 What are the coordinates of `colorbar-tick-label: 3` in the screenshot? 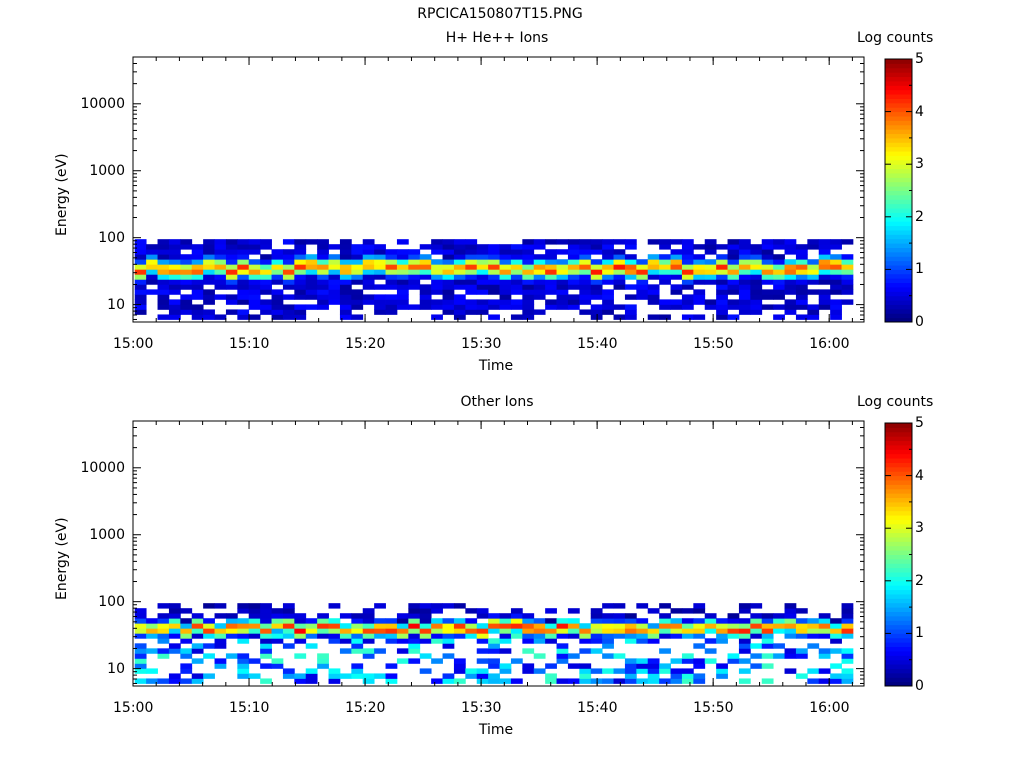 It's located at (919, 528).